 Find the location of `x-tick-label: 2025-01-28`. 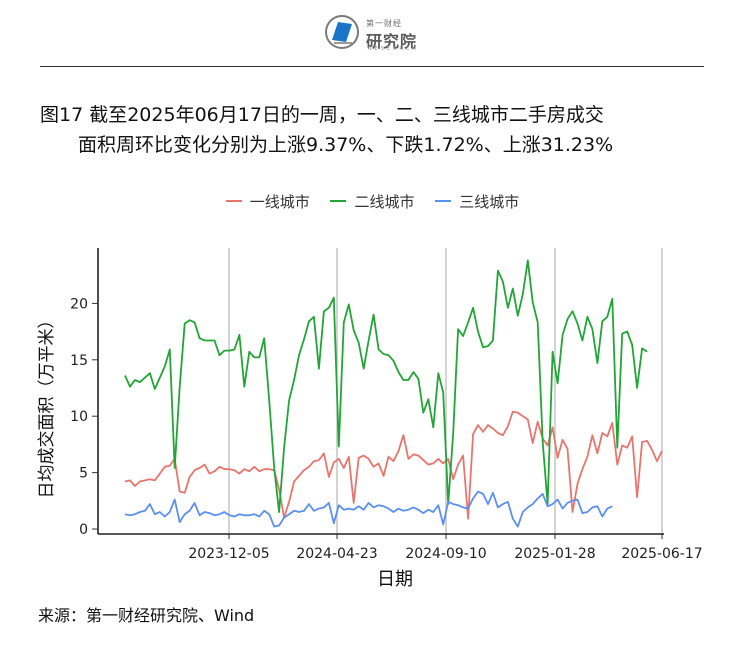

x-tick-label: 2025-01-28 is located at coordinates (554, 554).